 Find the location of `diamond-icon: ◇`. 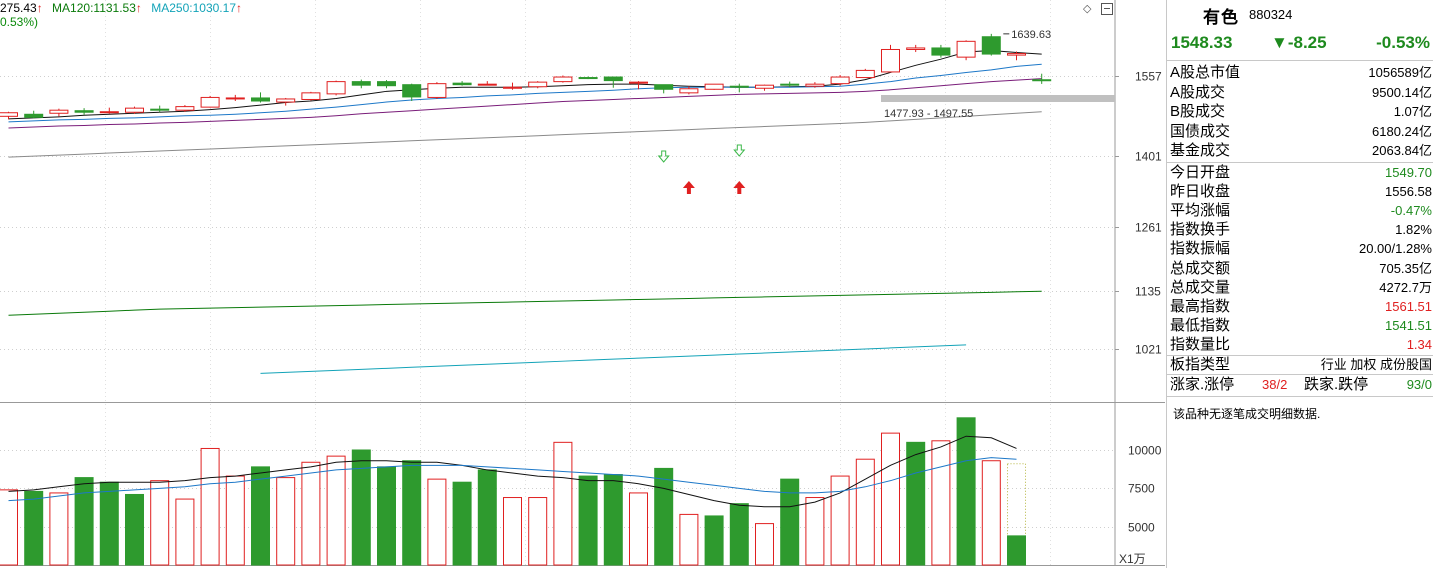

diamond-icon: ◇ is located at coordinates (1087, 9).